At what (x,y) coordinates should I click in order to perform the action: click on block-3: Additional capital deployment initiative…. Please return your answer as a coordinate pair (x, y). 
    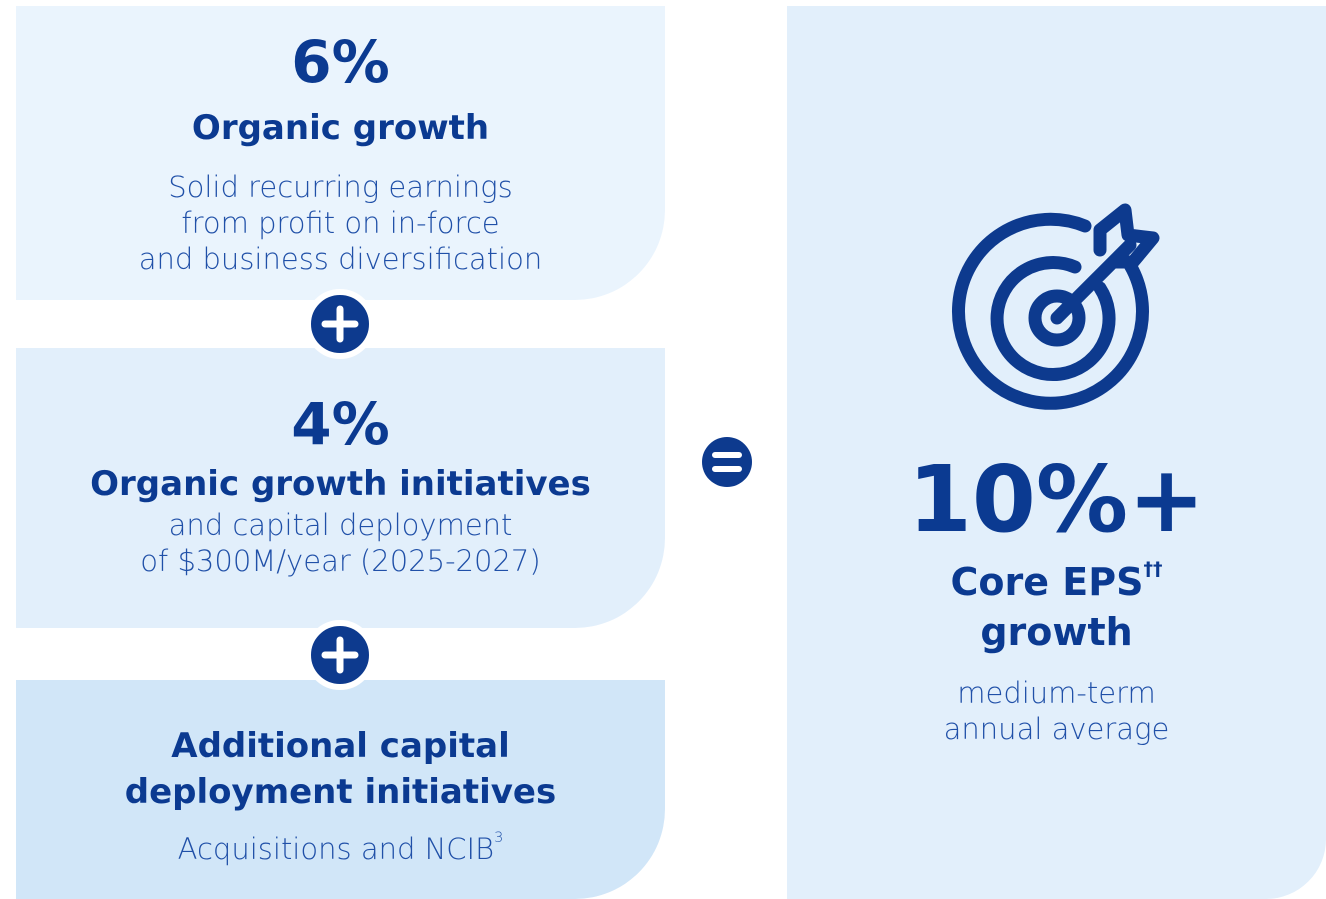
    Looking at the image, I should click on (340, 789).